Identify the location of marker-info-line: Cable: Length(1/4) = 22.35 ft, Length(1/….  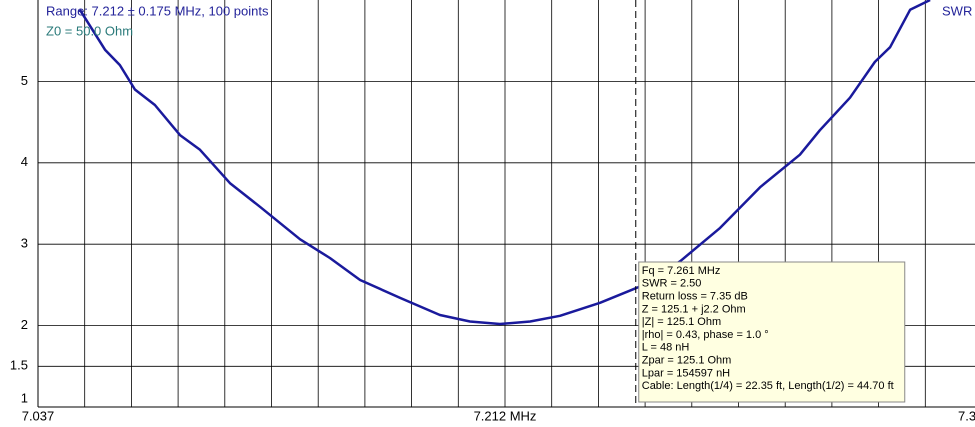
(768, 386).